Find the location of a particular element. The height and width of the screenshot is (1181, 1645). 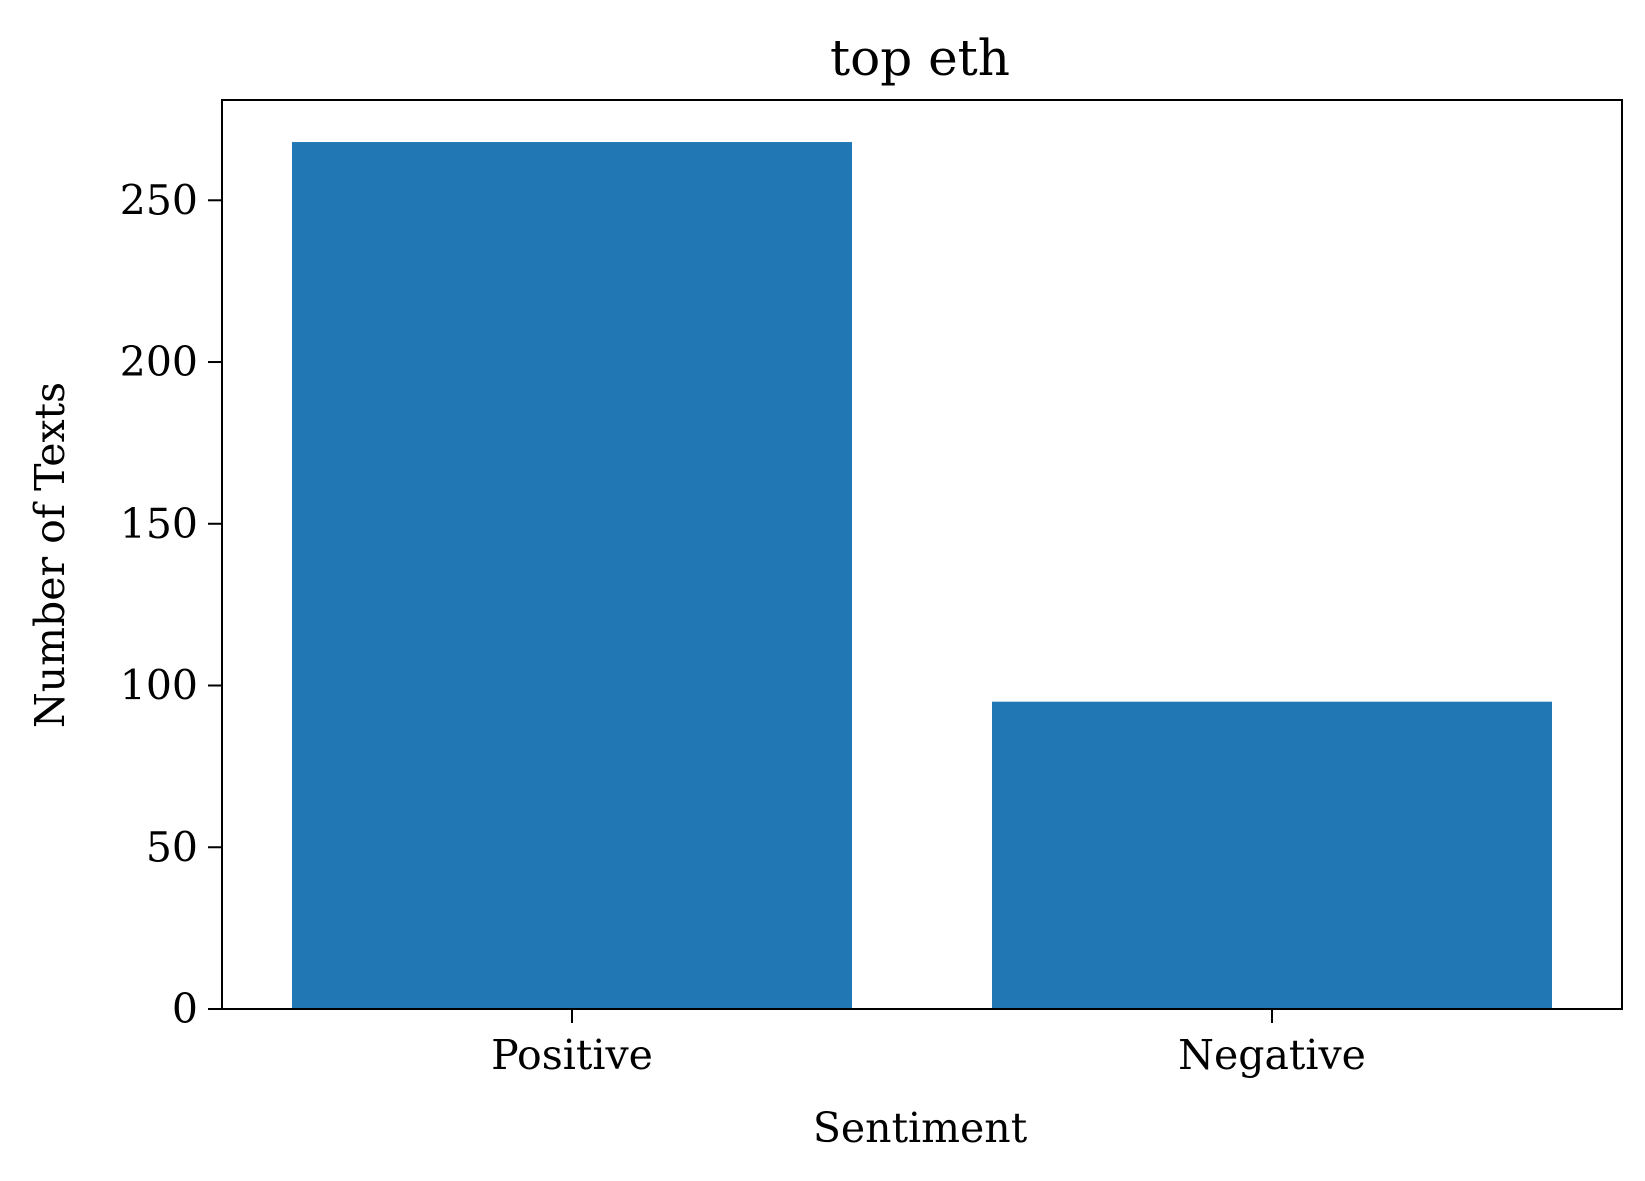

y-tick-label: 0 is located at coordinates (185, 1009).